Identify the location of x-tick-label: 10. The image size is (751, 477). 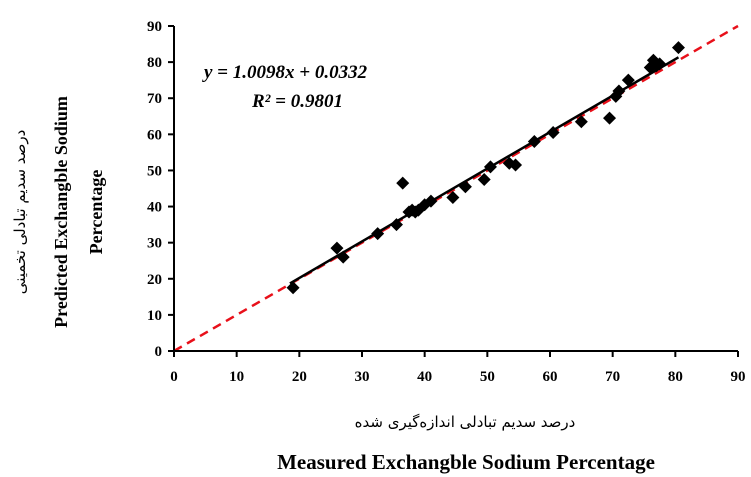
(236, 377).